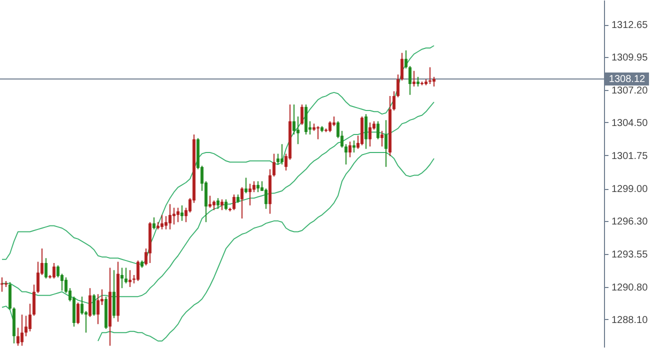  I want to click on y-tick-label: 1290.80, so click(630, 288).